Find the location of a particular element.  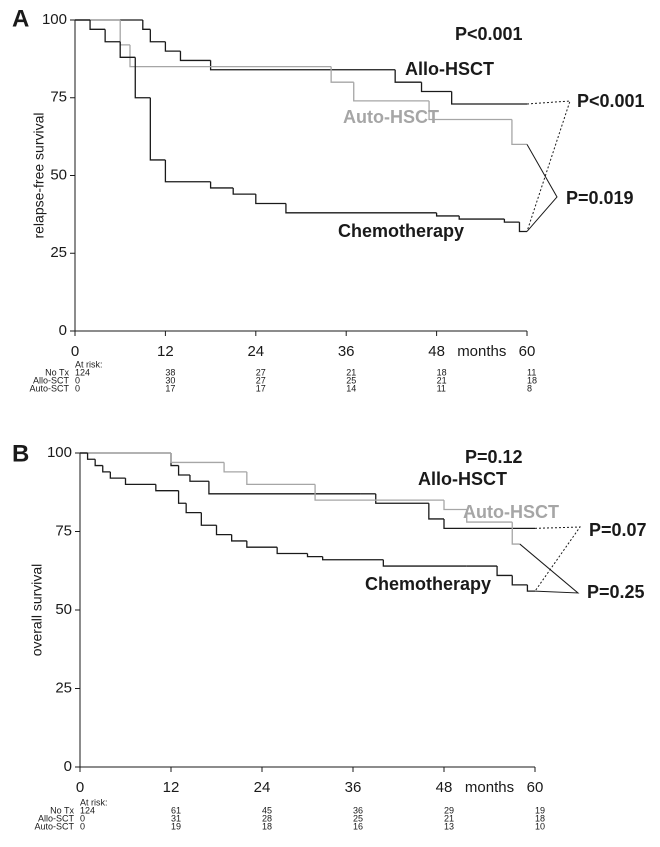

p-value: P=0.07 is located at coordinates (618, 530).